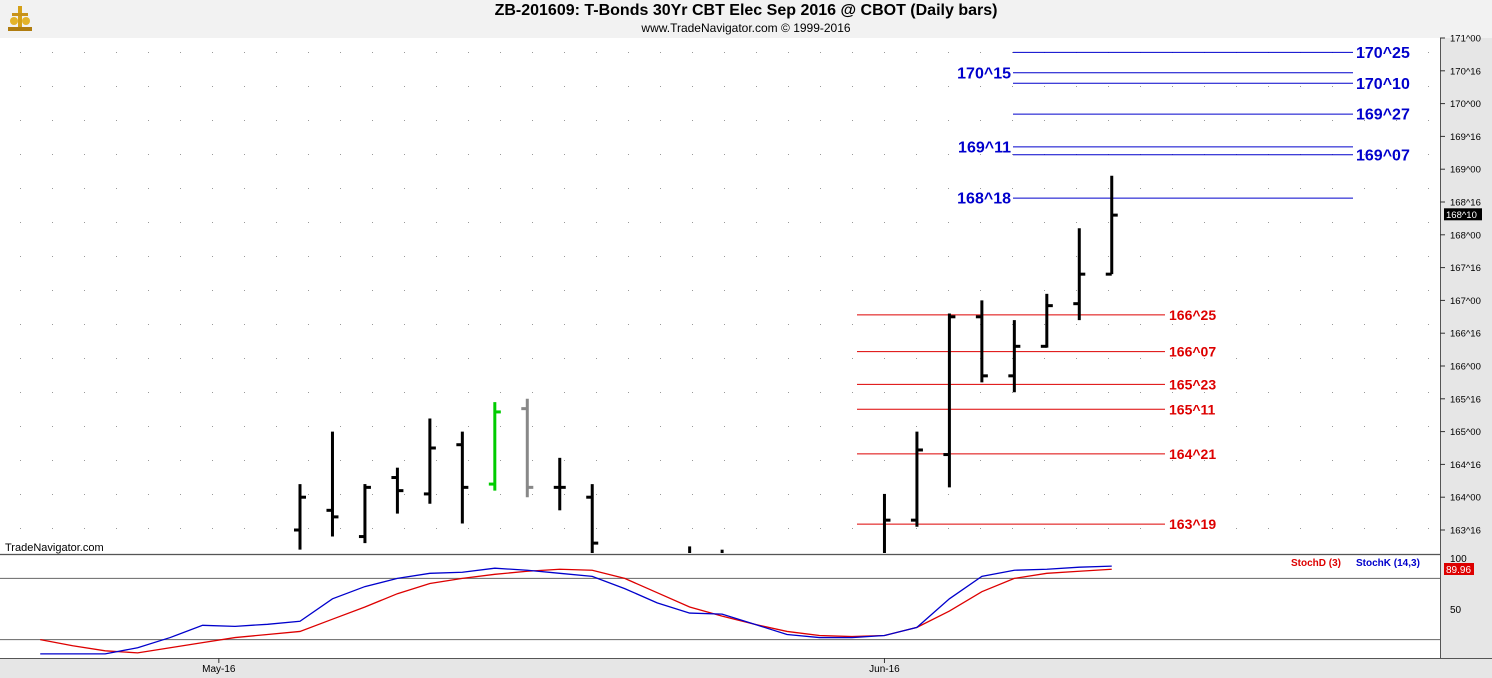 Image resolution: width=1492 pixels, height=678 pixels. I want to click on resistance-label: 168^18, so click(984, 199).